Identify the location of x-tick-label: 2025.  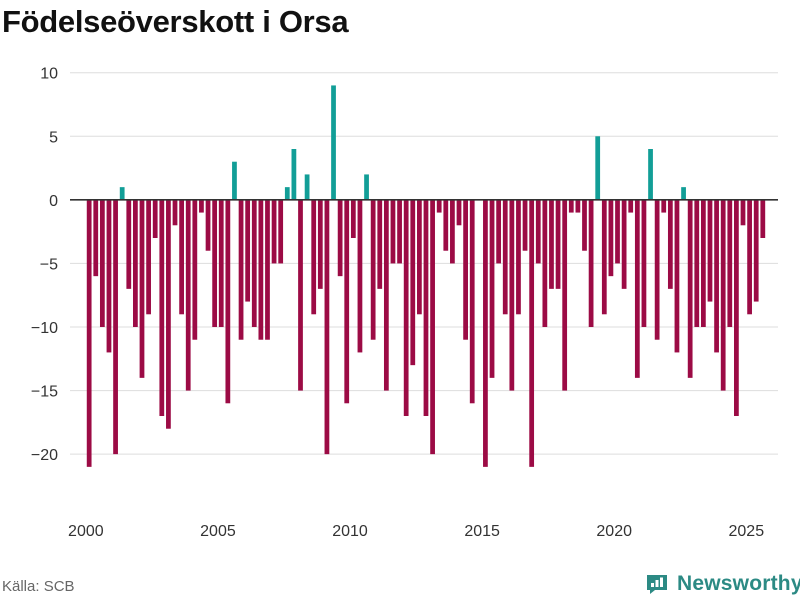
(747, 531).